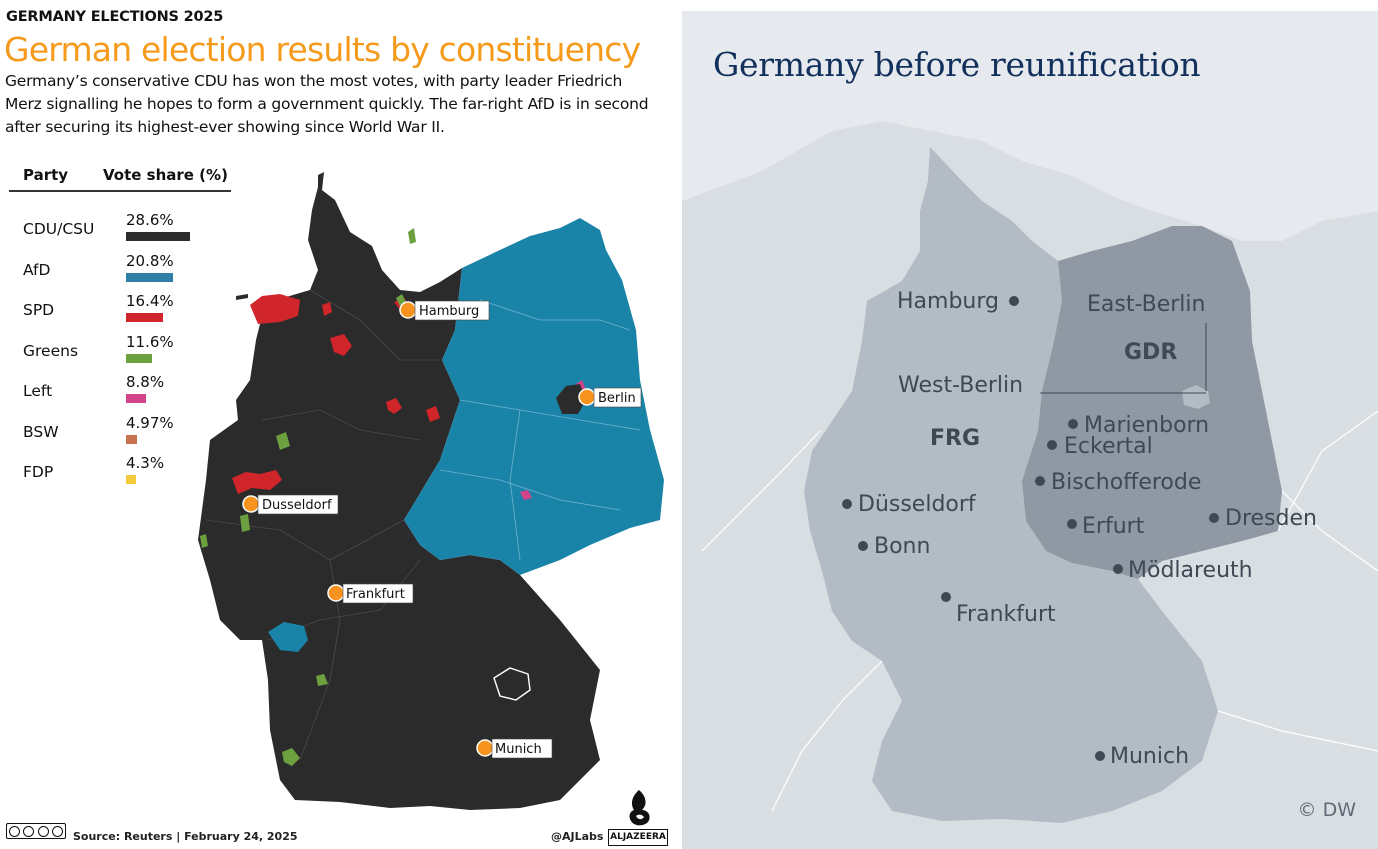  Describe the element at coordinates (617, 398) in the screenshot. I see `city-label-berlin: Berlin` at that location.